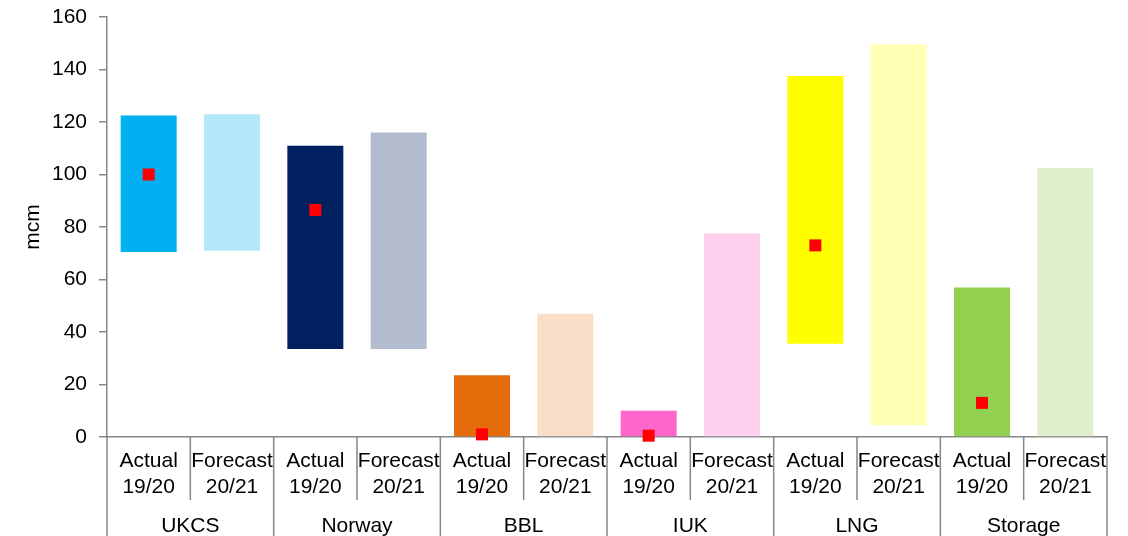 The image size is (1128, 536). Describe the element at coordinates (75, 330) in the screenshot. I see `y-tick-label: 40` at that location.